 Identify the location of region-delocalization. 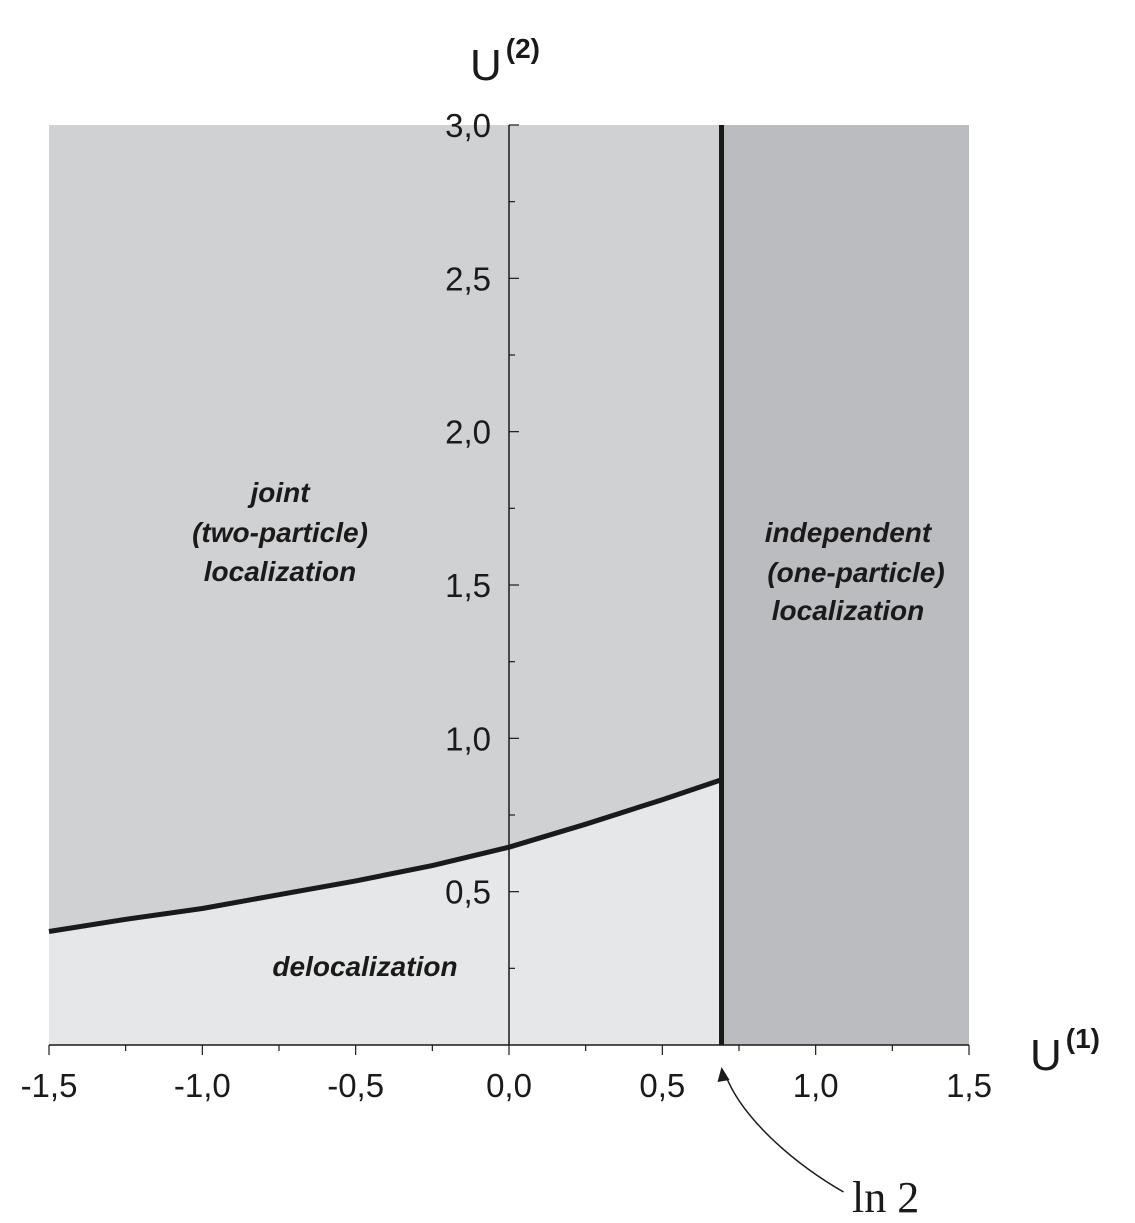
(385, 912).